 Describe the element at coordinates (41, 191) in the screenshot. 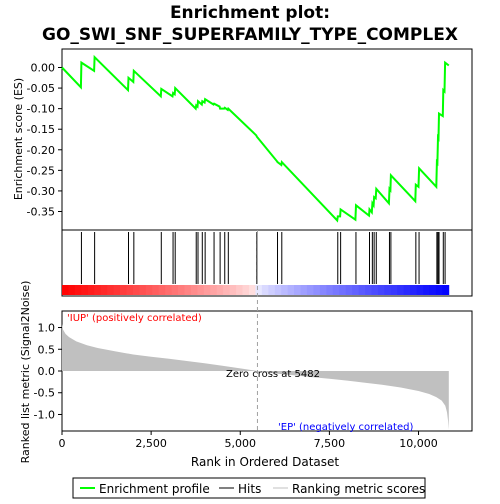

I see `es-y-tick-label: -0.30` at that location.